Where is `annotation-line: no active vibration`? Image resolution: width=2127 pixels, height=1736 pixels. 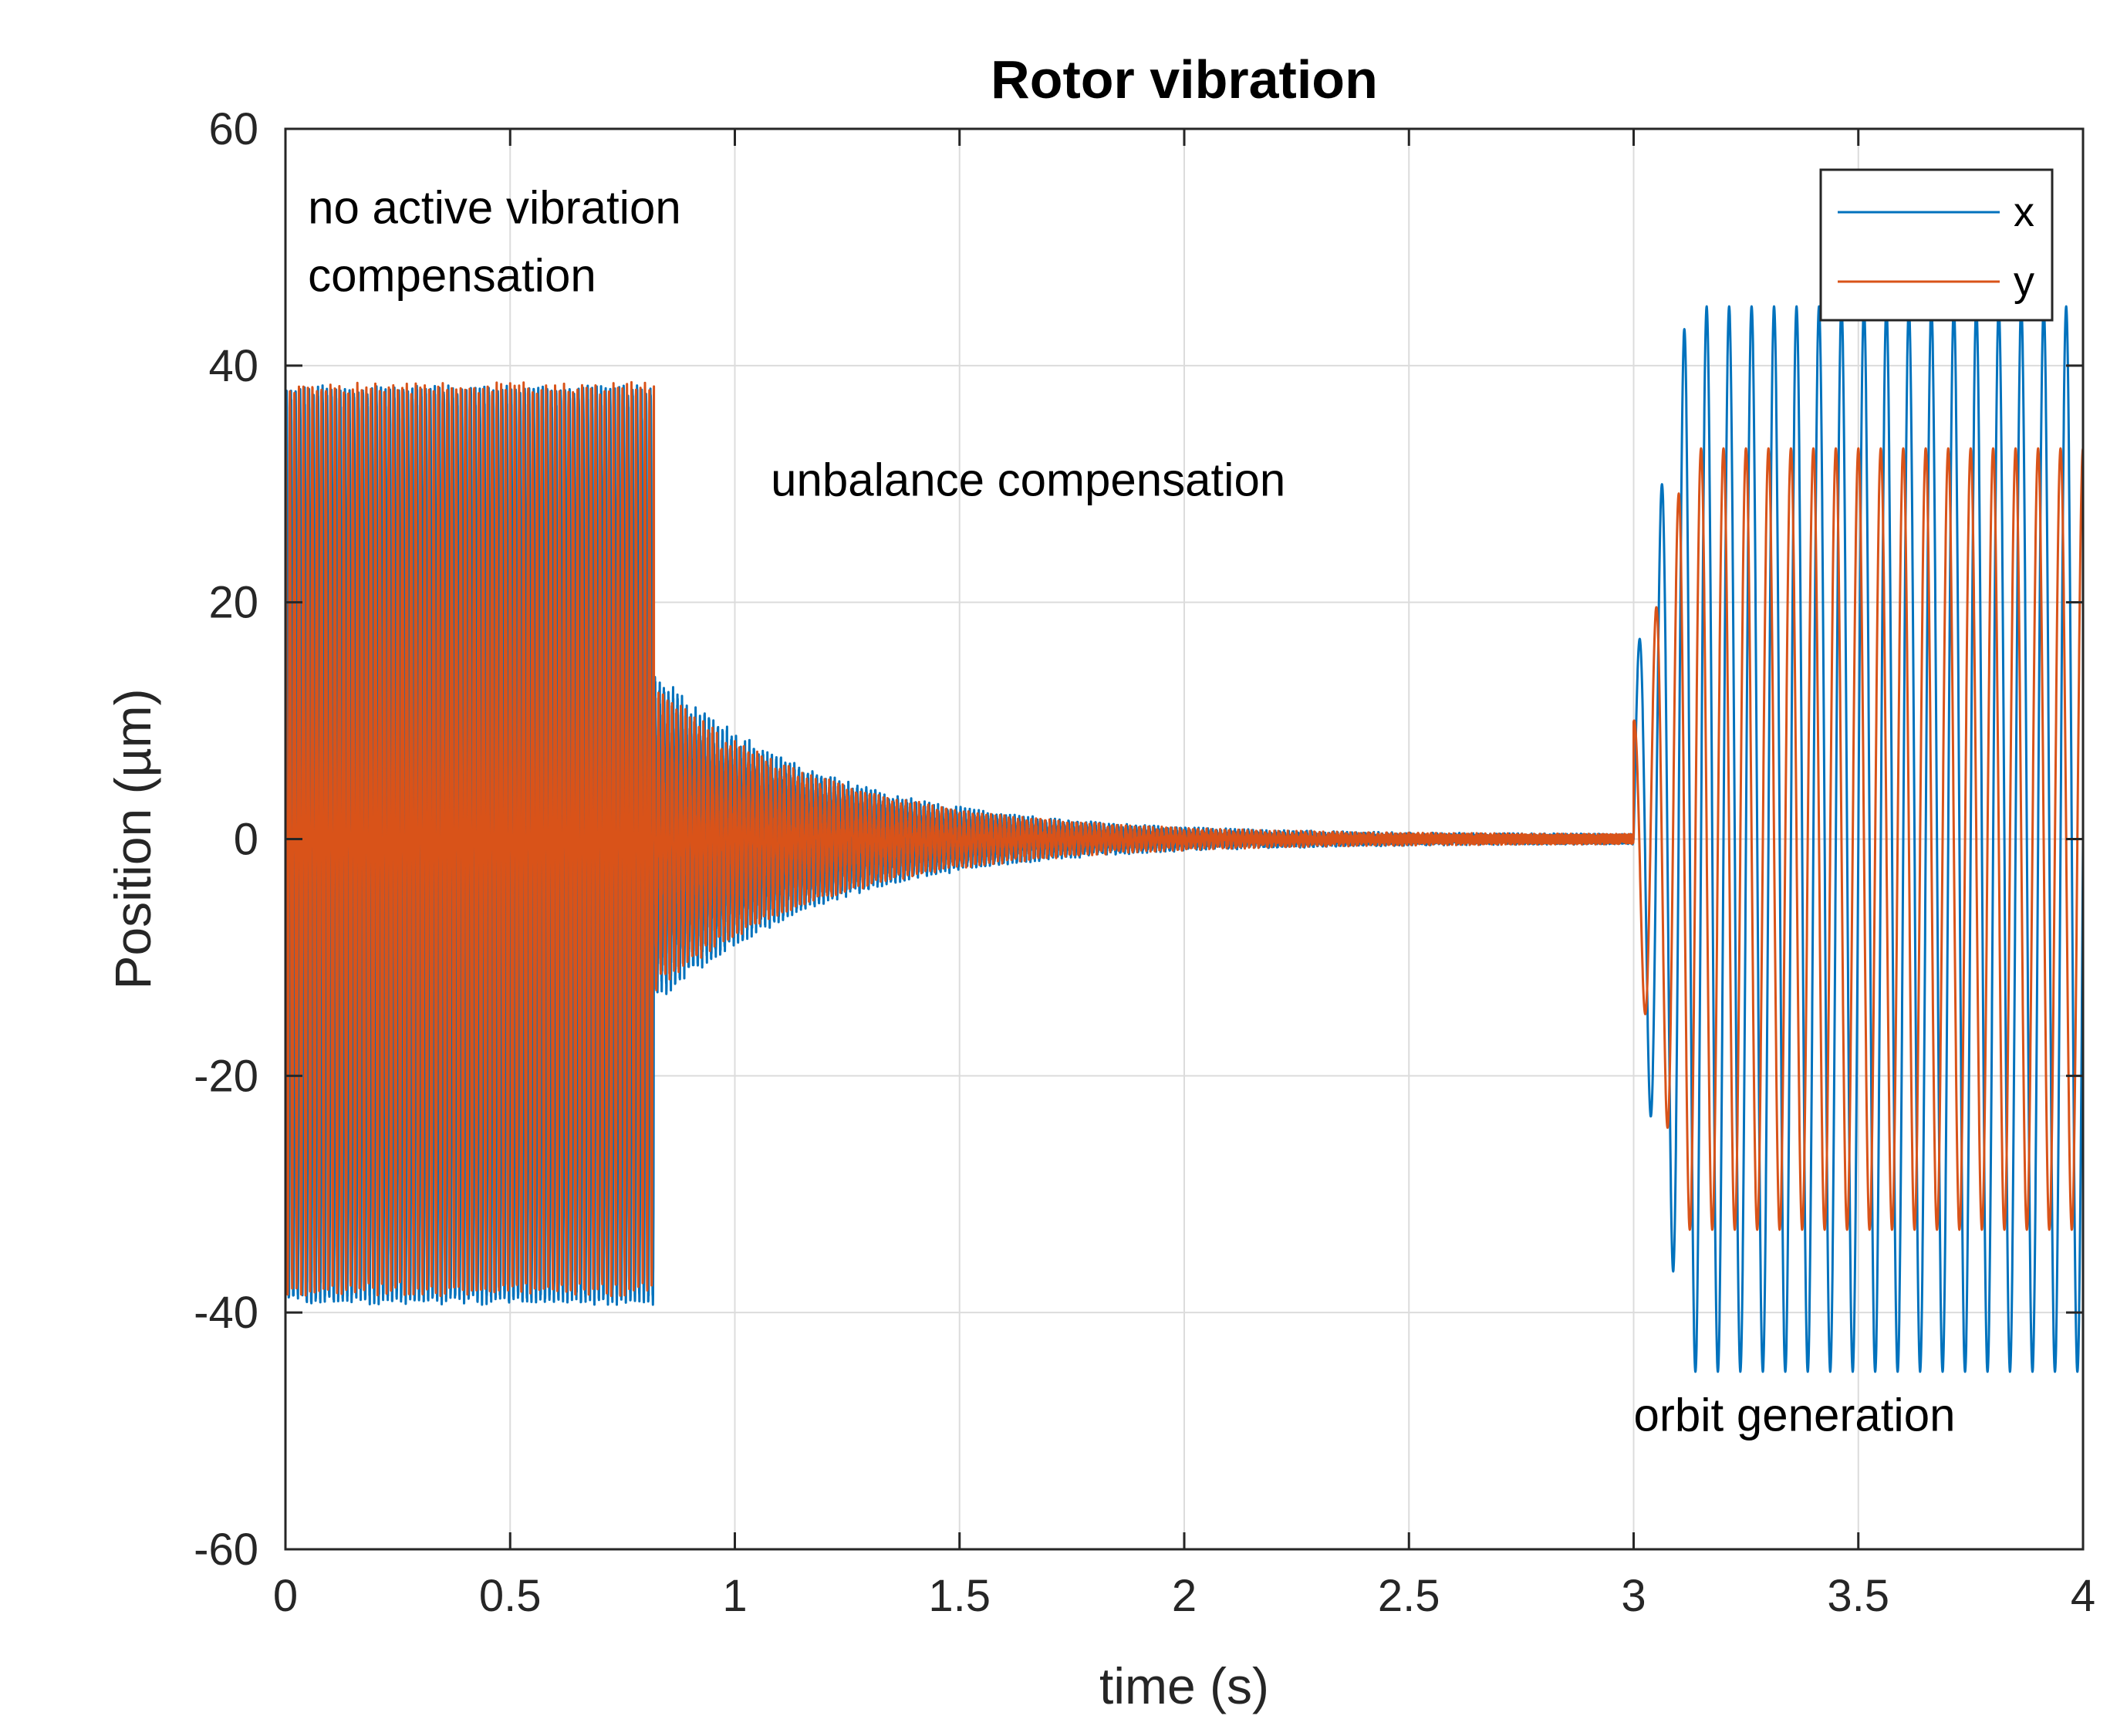 annotation-line: no active vibration is located at coordinates (494, 208).